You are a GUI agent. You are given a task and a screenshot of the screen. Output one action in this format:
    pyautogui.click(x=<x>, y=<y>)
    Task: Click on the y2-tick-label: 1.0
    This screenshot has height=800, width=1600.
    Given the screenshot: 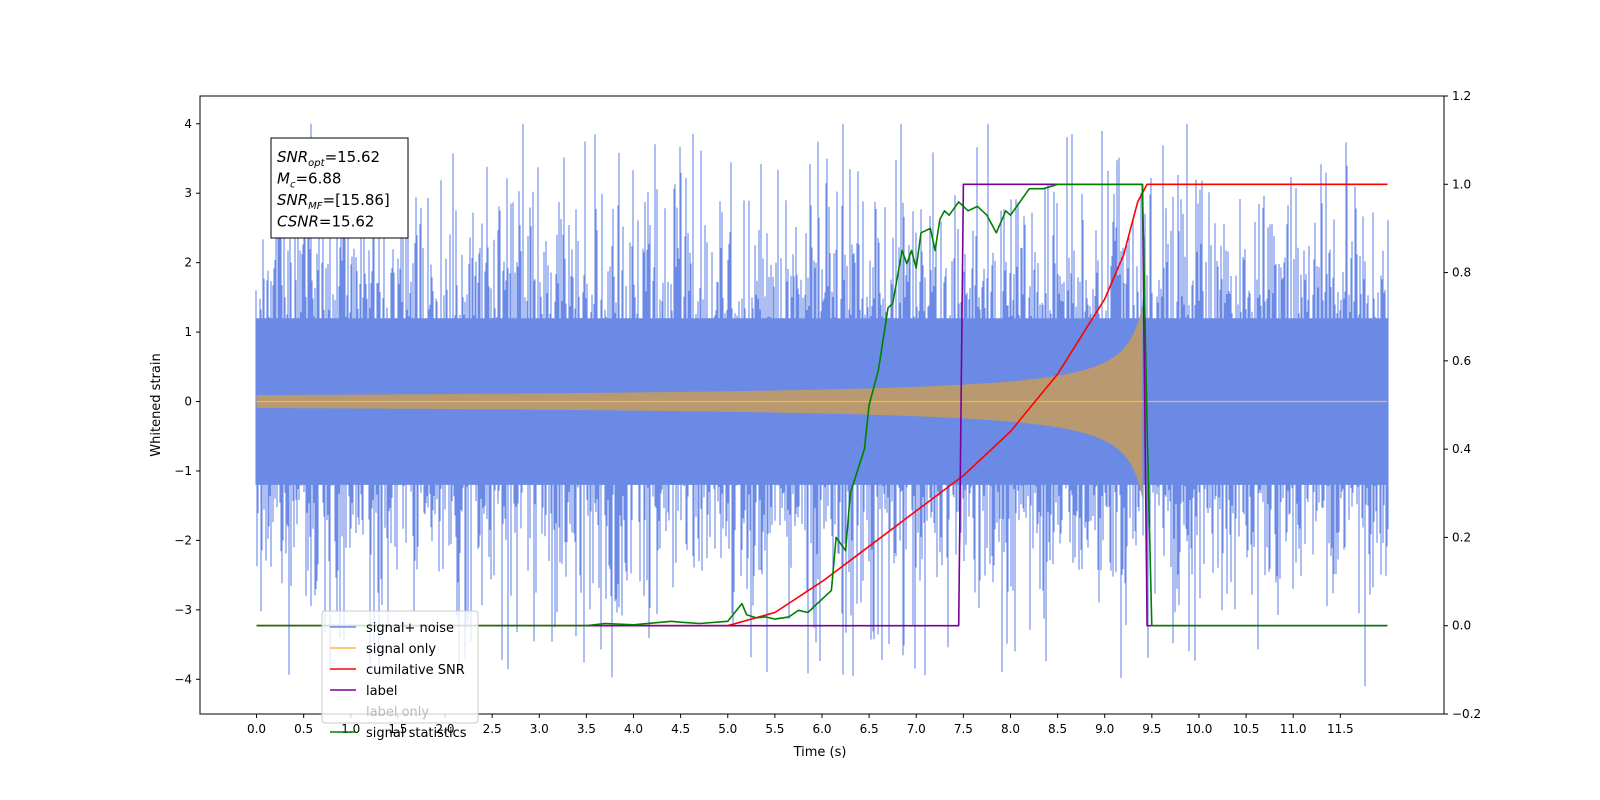 What is the action you would take?
    pyautogui.click(x=1461, y=184)
    